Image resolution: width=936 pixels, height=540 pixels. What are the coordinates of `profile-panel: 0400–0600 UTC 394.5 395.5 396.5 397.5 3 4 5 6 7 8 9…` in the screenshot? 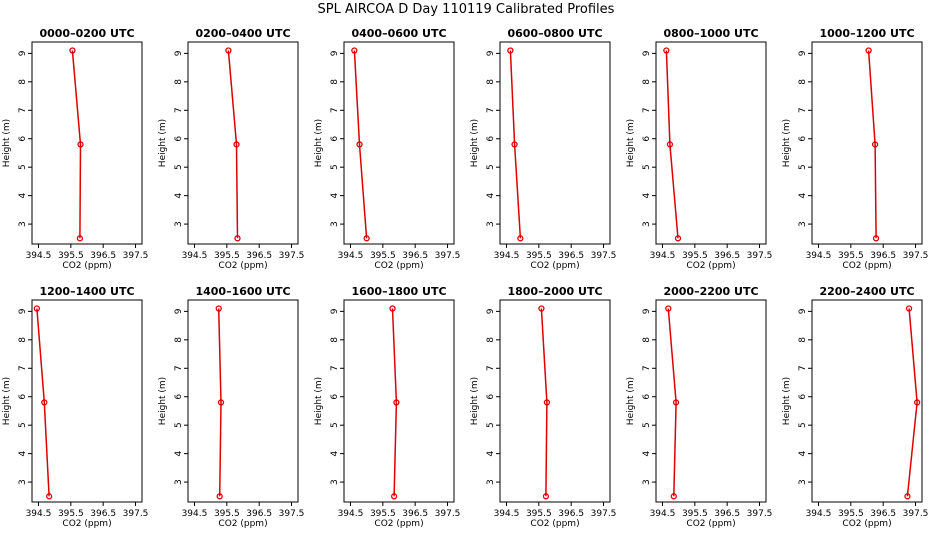 It's located at (387, 149).